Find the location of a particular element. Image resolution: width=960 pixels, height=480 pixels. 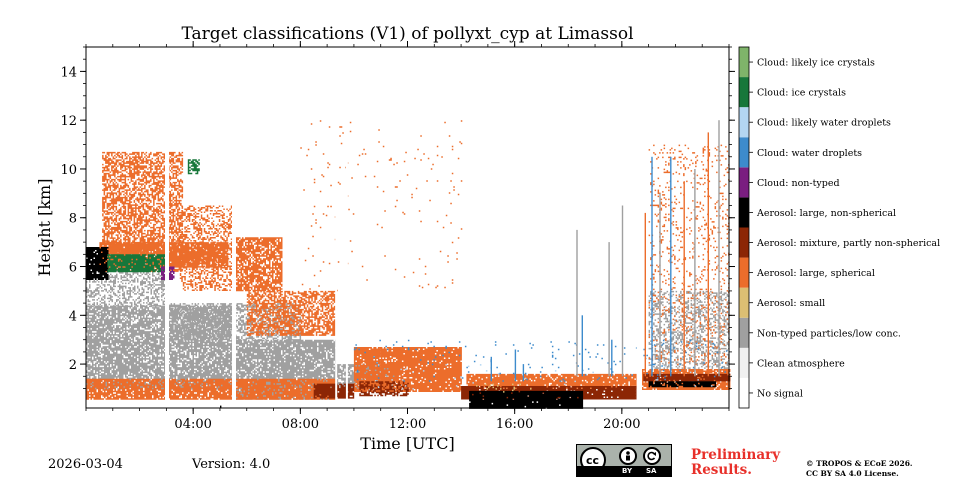

y-tick-label: 2 is located at coordinates (73, 365).